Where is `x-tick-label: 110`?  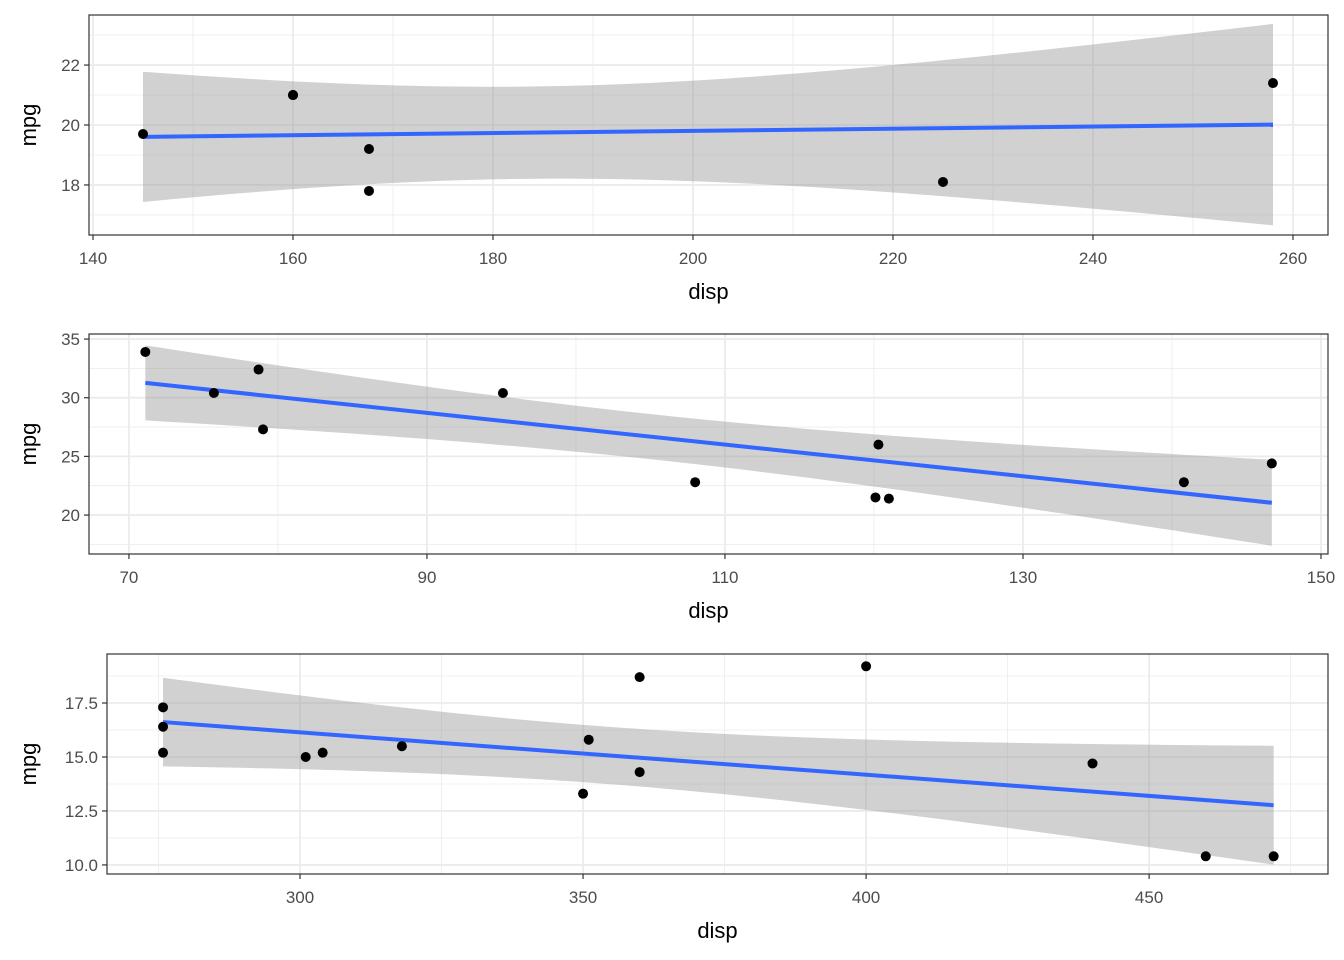
x-tick-label: 110 is located at coordinates (724, 577).